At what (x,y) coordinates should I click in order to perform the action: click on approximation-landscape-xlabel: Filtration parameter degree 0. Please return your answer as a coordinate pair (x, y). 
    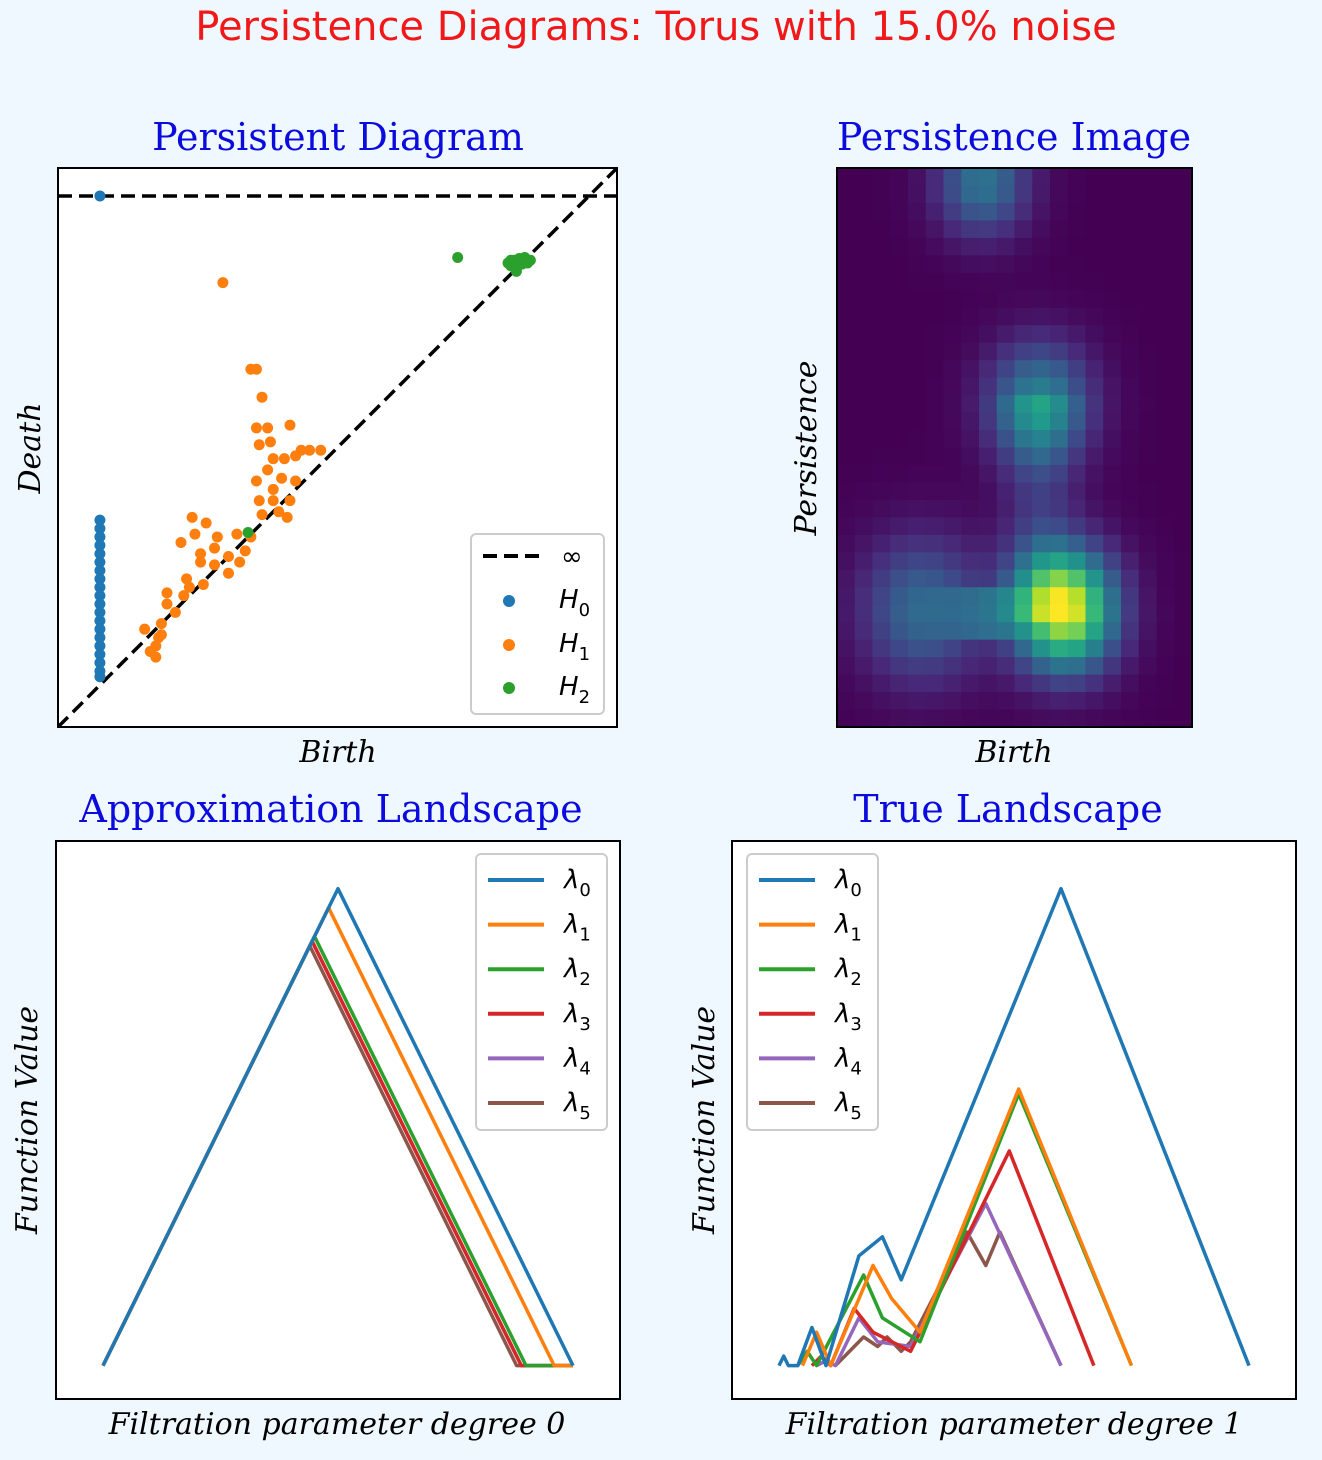
    Looking at the image, I should click on (337, 1424).